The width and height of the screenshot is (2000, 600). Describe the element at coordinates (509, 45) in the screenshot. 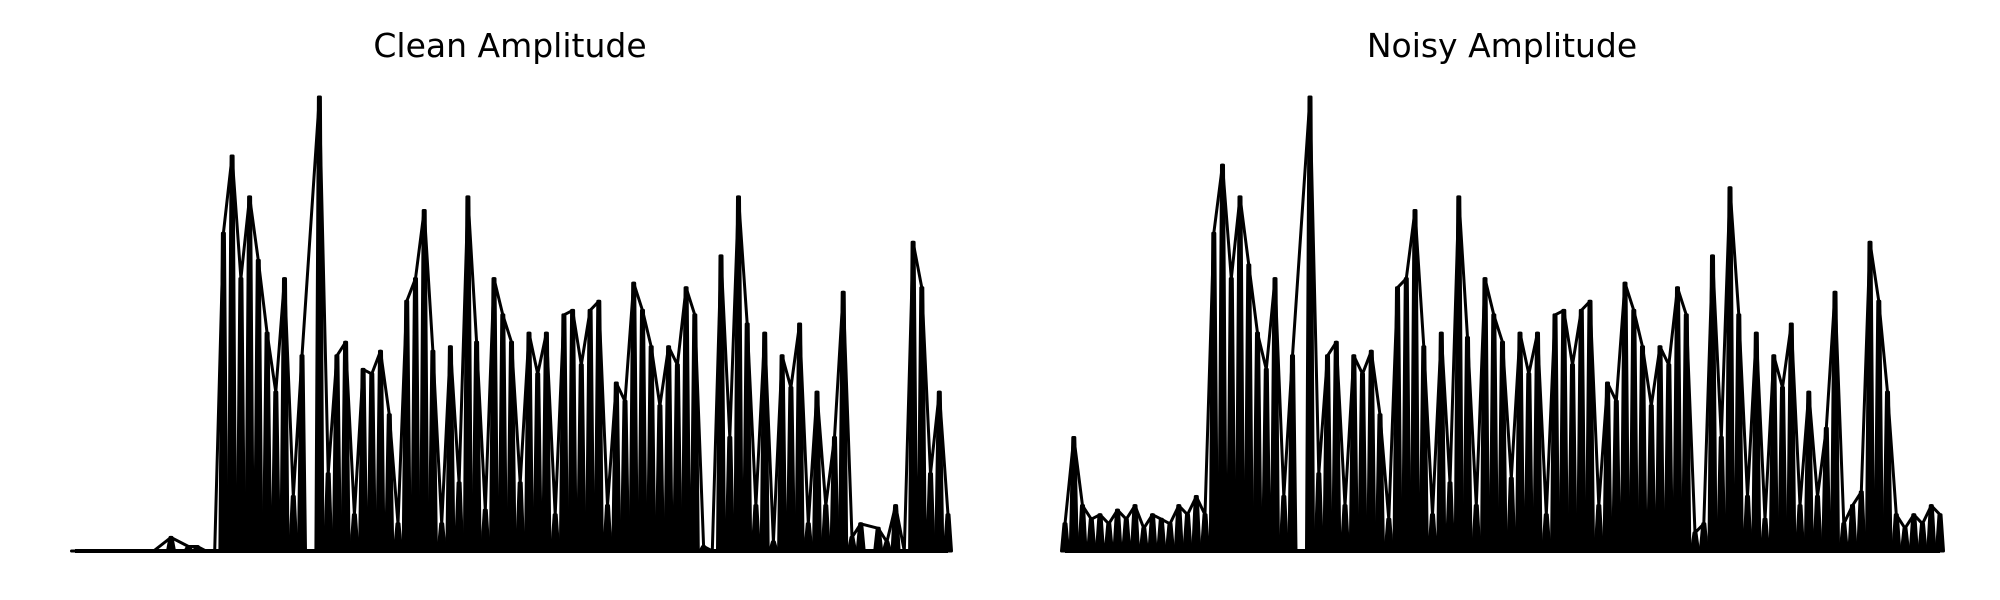

I see `clean-amplitude-title: Clean Amplitude` at that location.